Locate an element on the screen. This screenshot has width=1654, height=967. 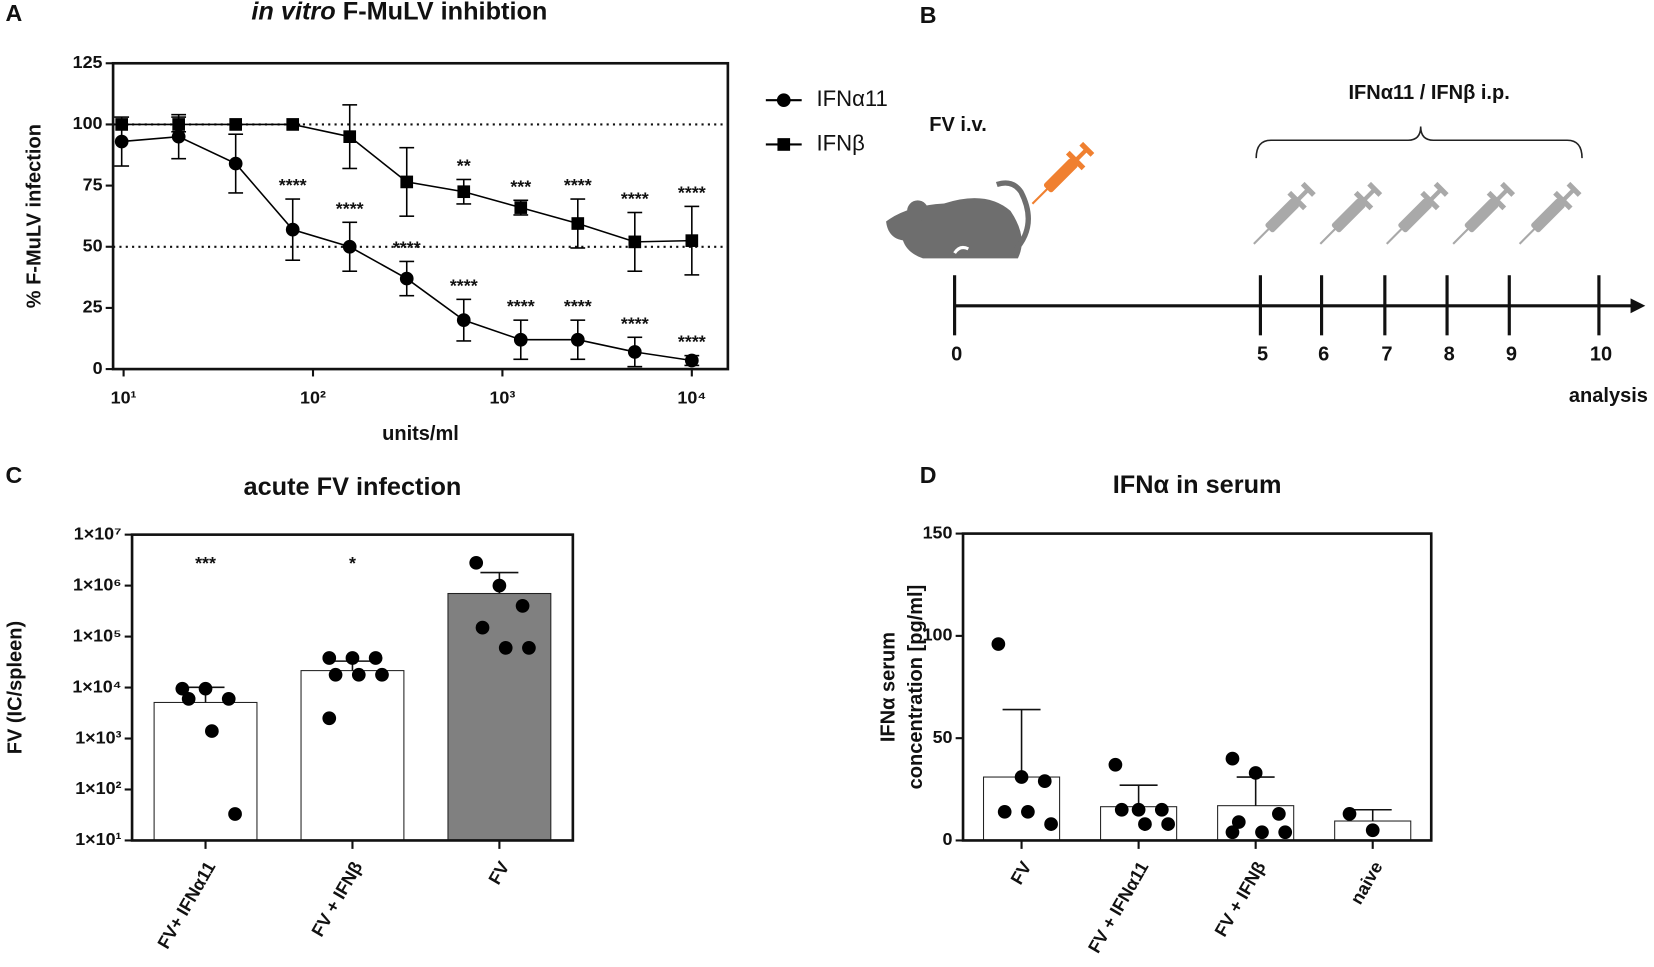
timeline-arrow is located at coordinates (1638, 306).